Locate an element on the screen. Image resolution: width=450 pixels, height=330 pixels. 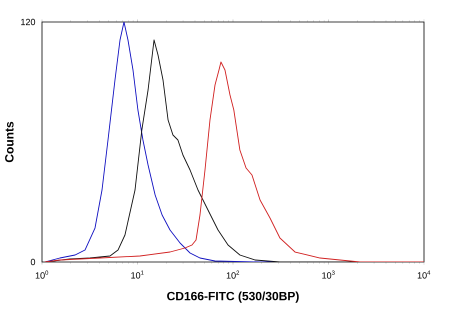
x-tick-label: 10$^{3}$ is located at coordinates (328, 274).